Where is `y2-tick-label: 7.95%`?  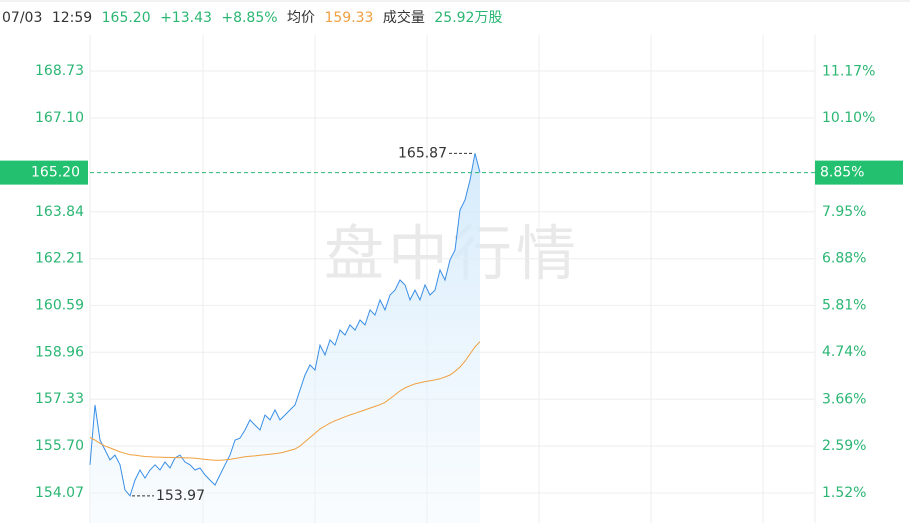
y2-tick-label: 7.95% is located at coordinates (844, 212).